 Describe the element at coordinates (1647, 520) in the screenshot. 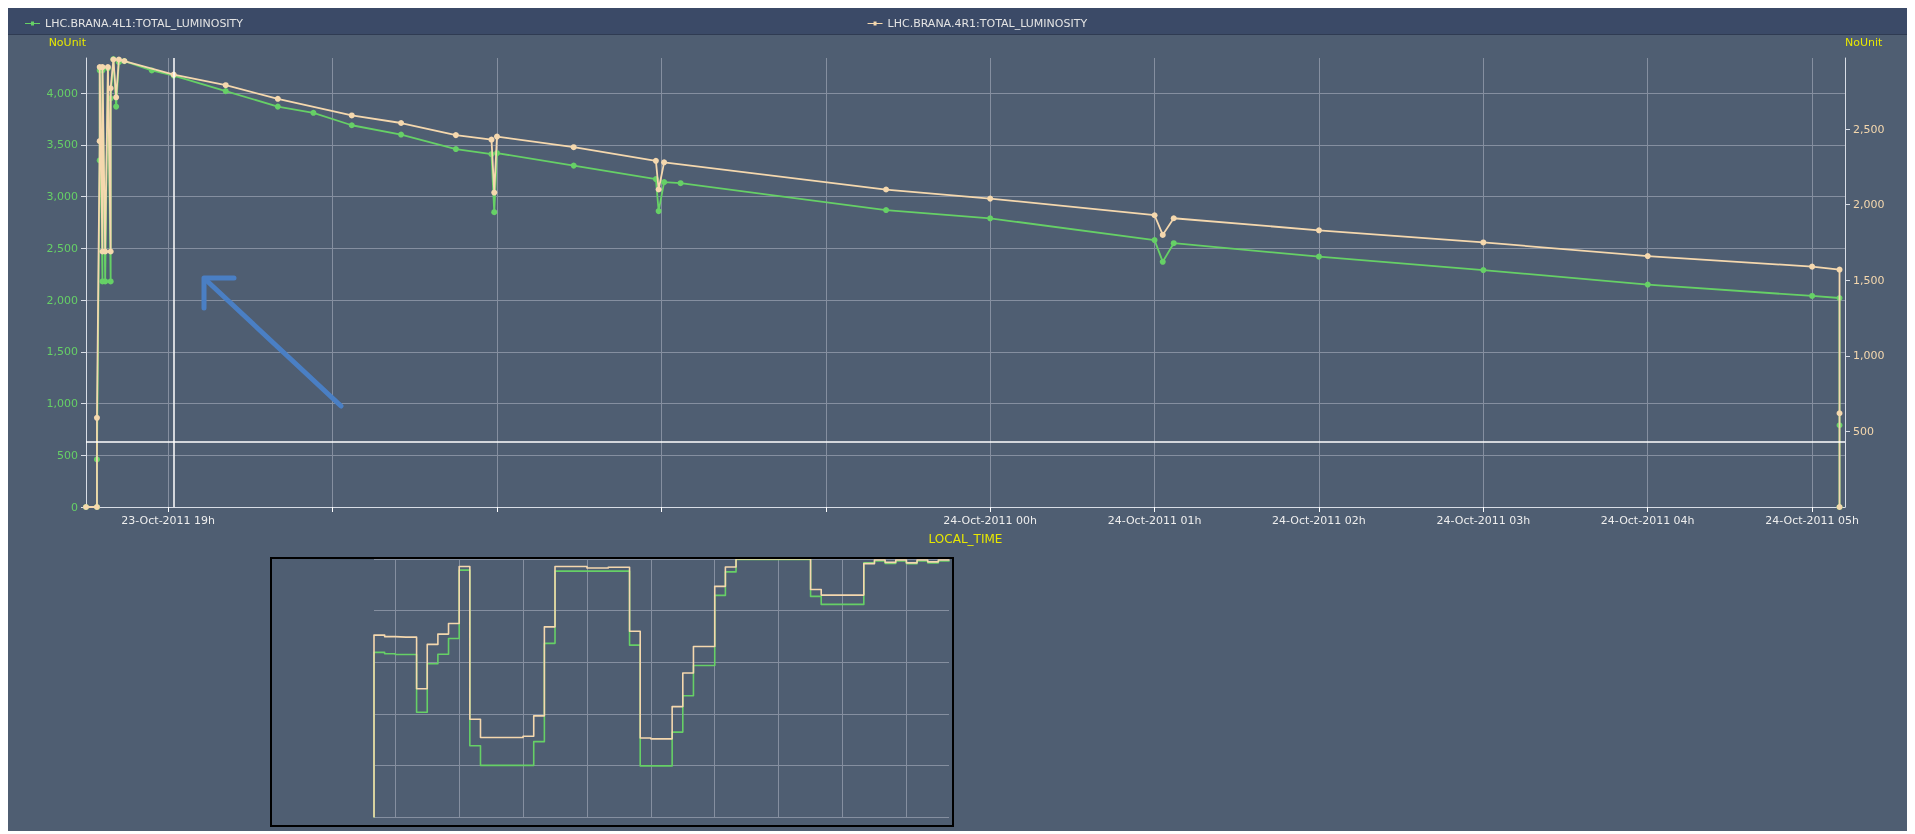

I see `x-tick-label: 24-Oct-2011 04h` at that location.